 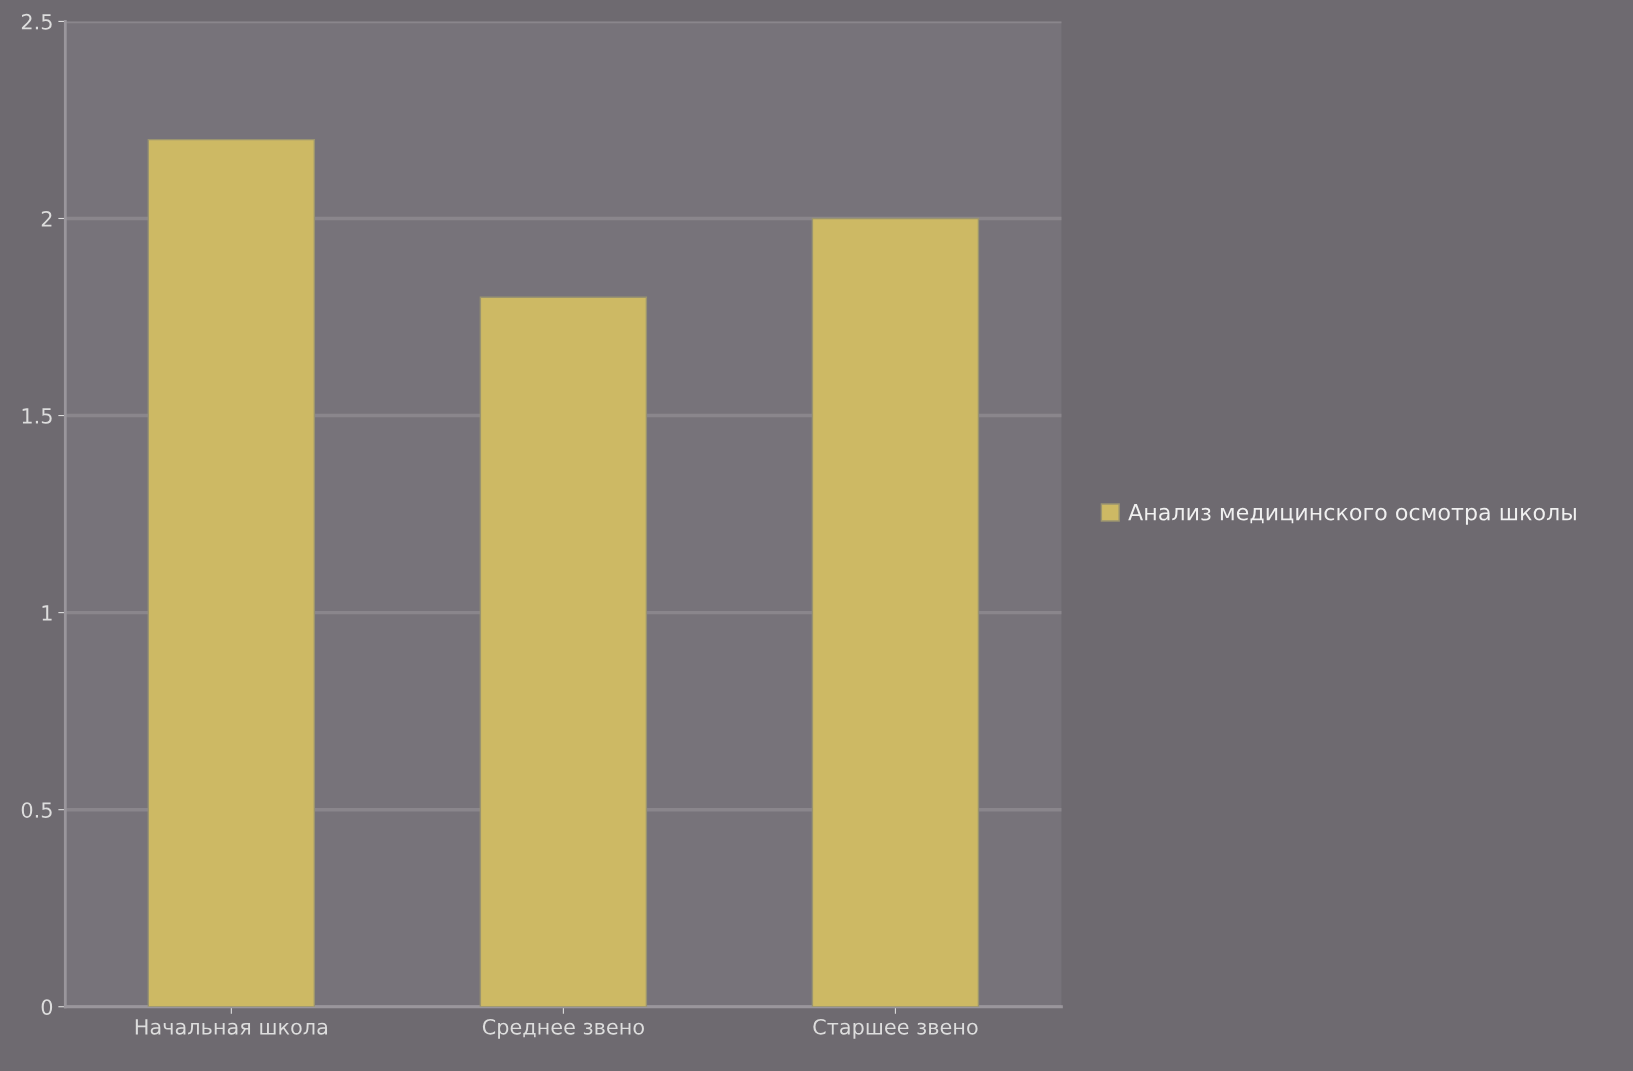 I want to click on x-tick-label: Старшее звено, so click(x=895, y=1028).